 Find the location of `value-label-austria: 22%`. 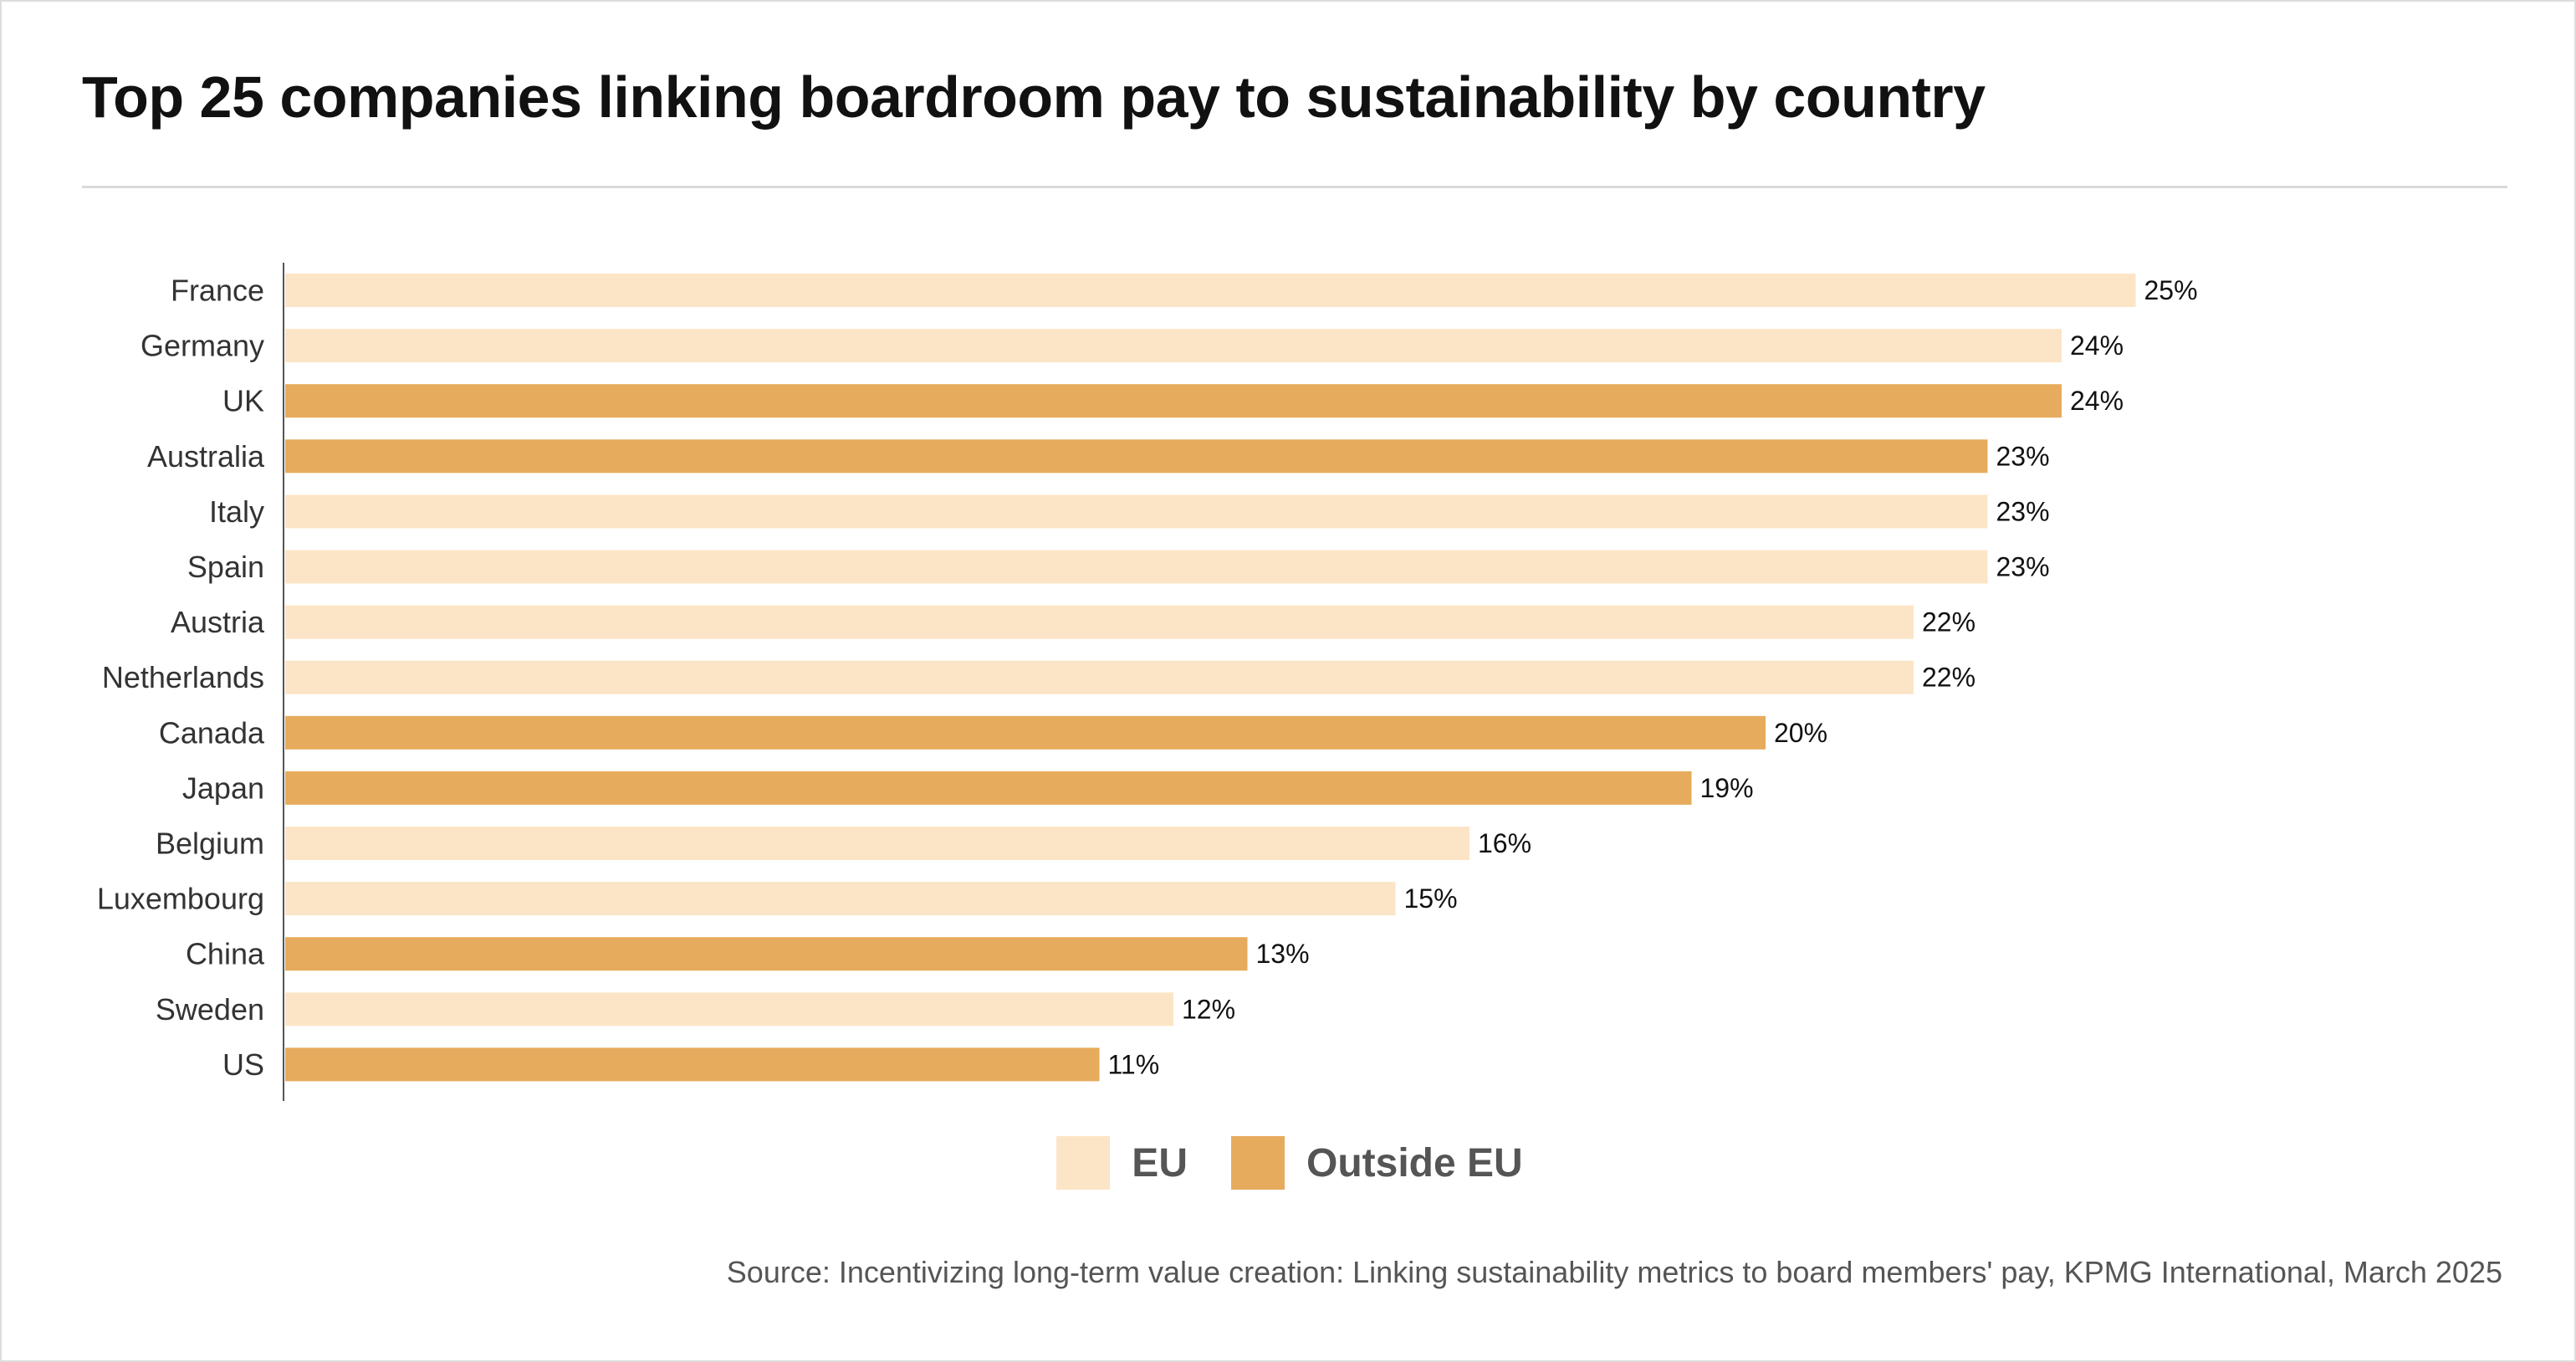

value-label-austria: 22% is located at coordinates (1948, 622).